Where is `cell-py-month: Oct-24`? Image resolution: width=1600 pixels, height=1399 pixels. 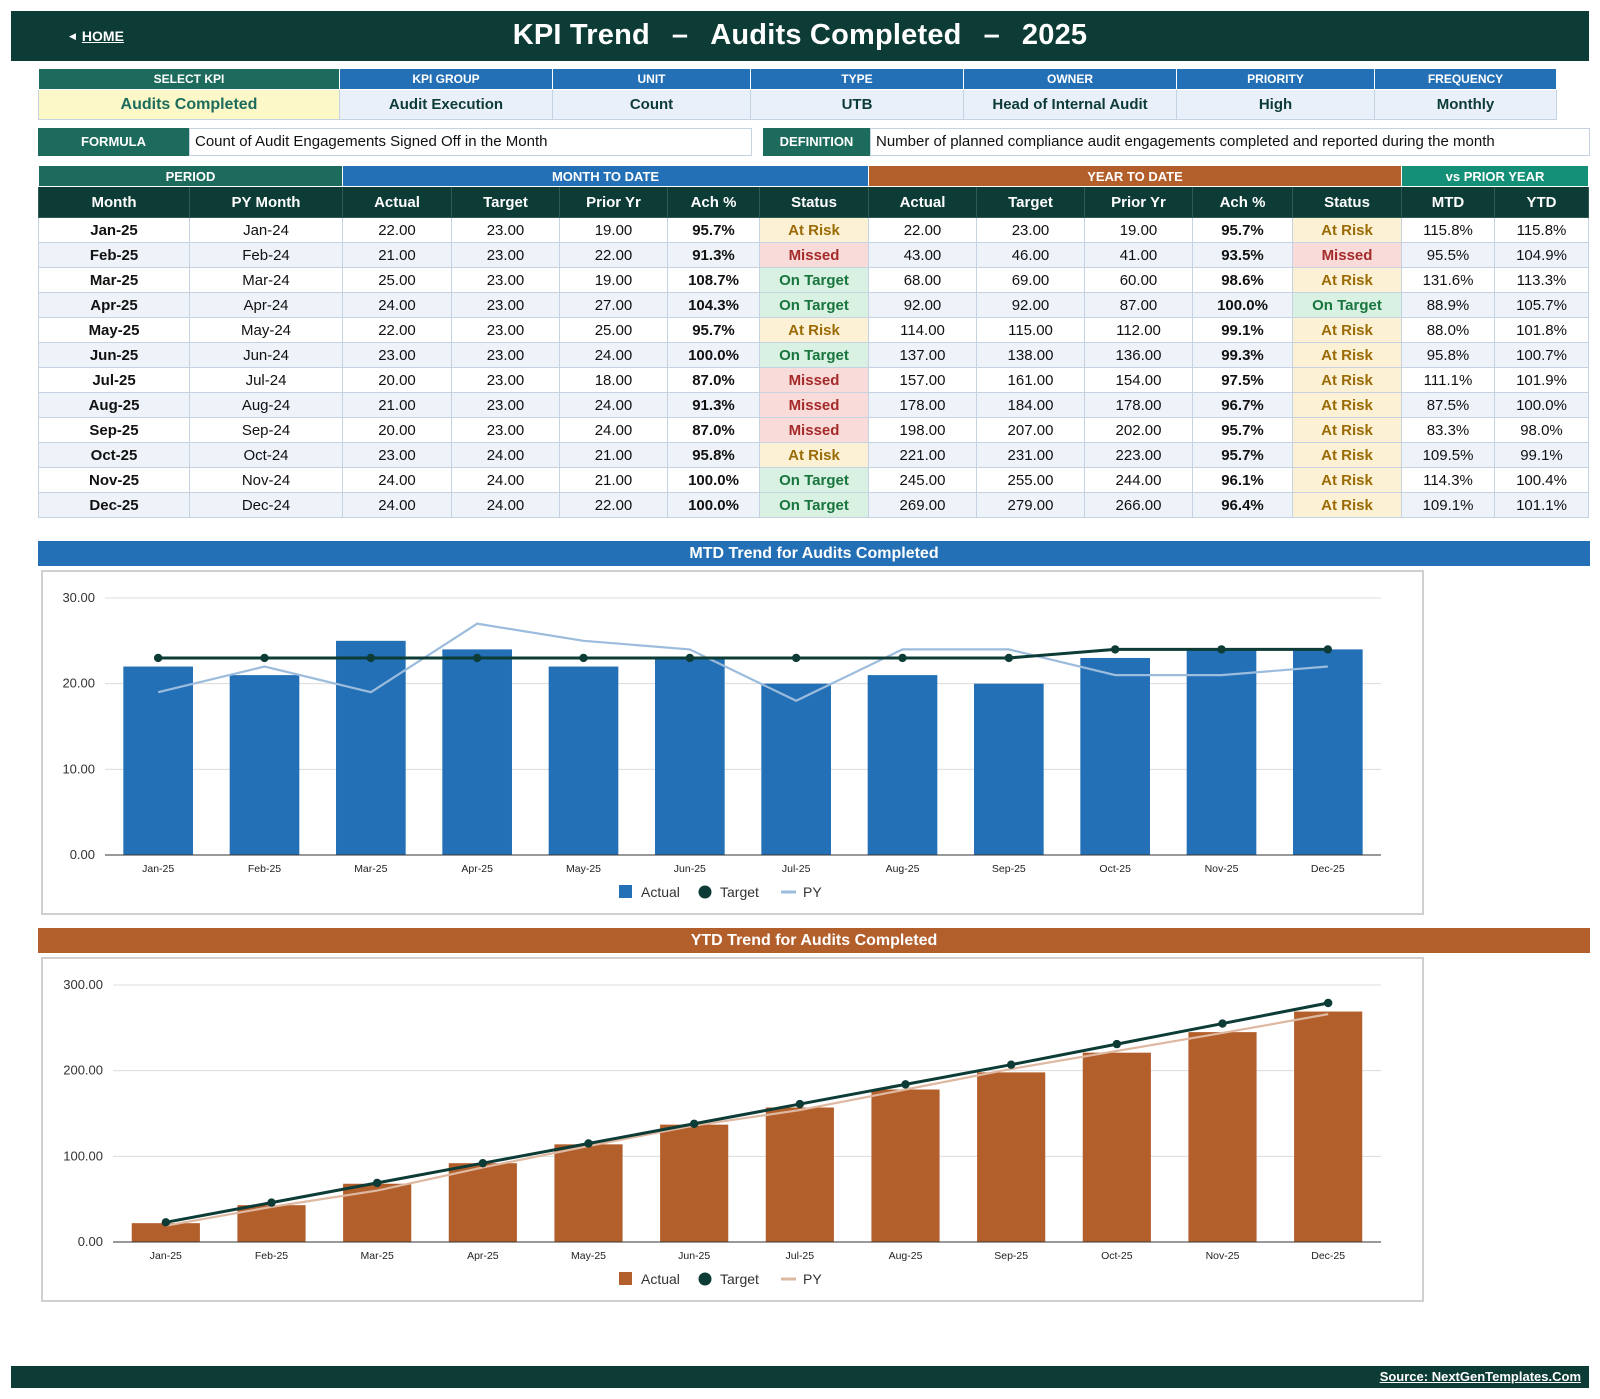
cell-py-month: Oct-24 is located at coordinates (266, 455).